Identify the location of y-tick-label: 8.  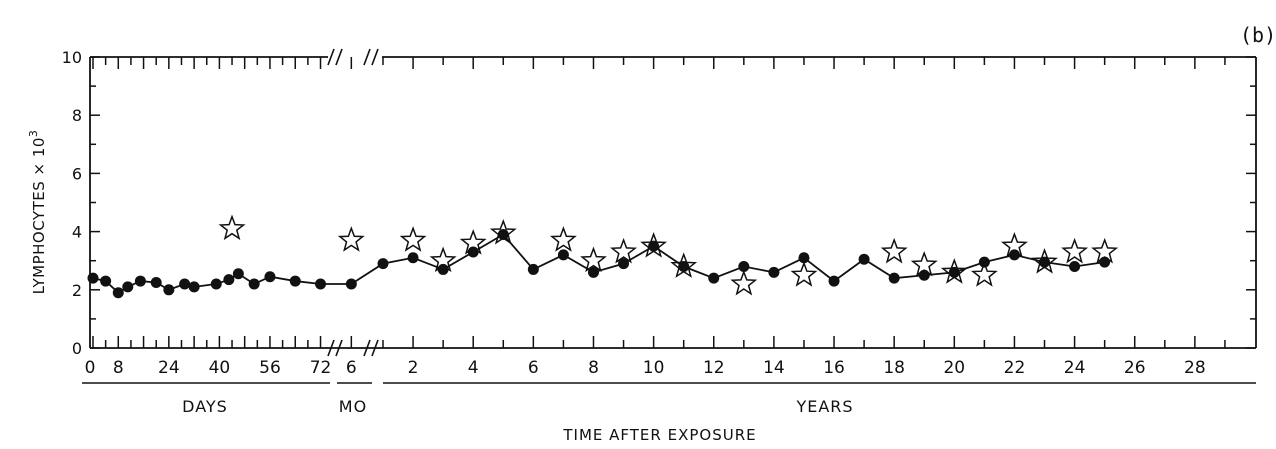
(77, 115).